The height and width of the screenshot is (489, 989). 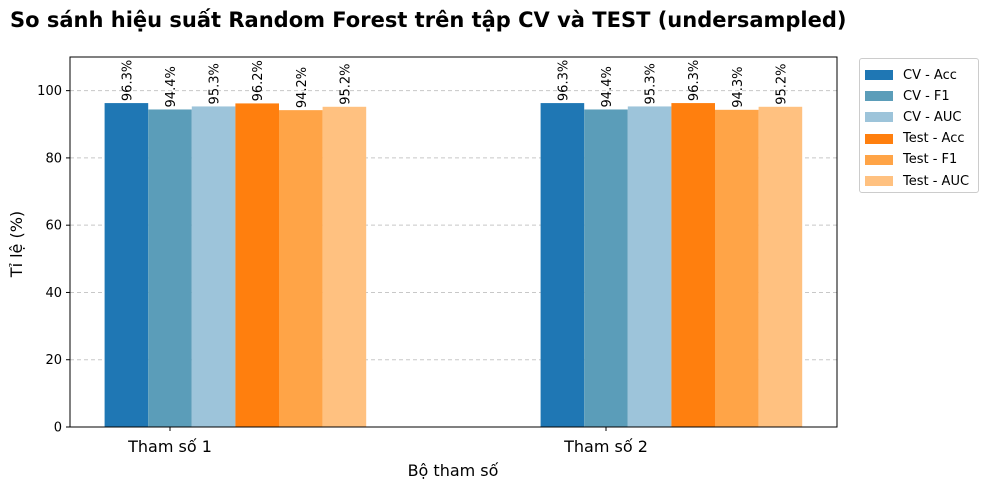 I want to click on legend-label: CV - Acc, so click(x=930, y=75).